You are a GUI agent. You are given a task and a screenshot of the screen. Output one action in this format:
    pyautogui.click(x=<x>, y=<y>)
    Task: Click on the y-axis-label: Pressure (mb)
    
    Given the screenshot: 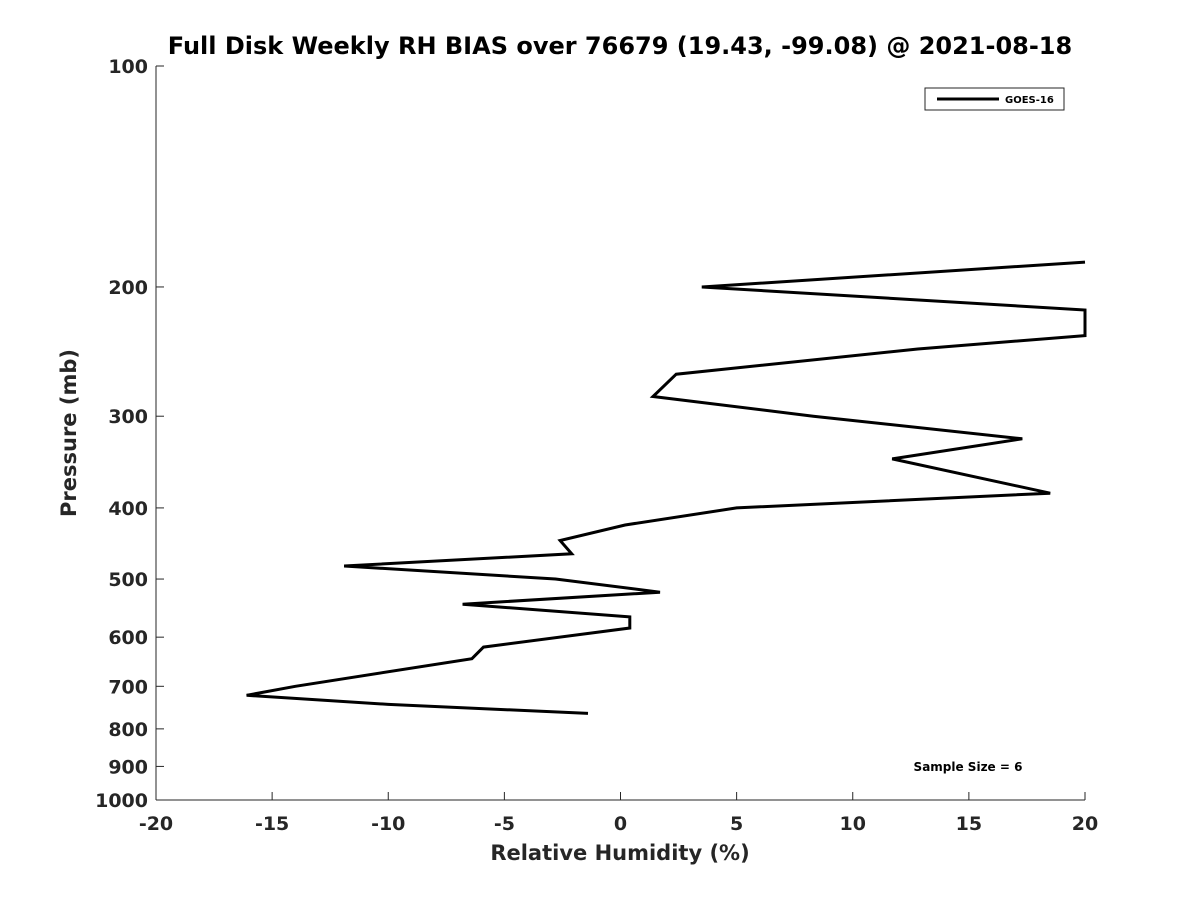 What is the action you would take?
    pyautogui.click(x=69, y=433)
    